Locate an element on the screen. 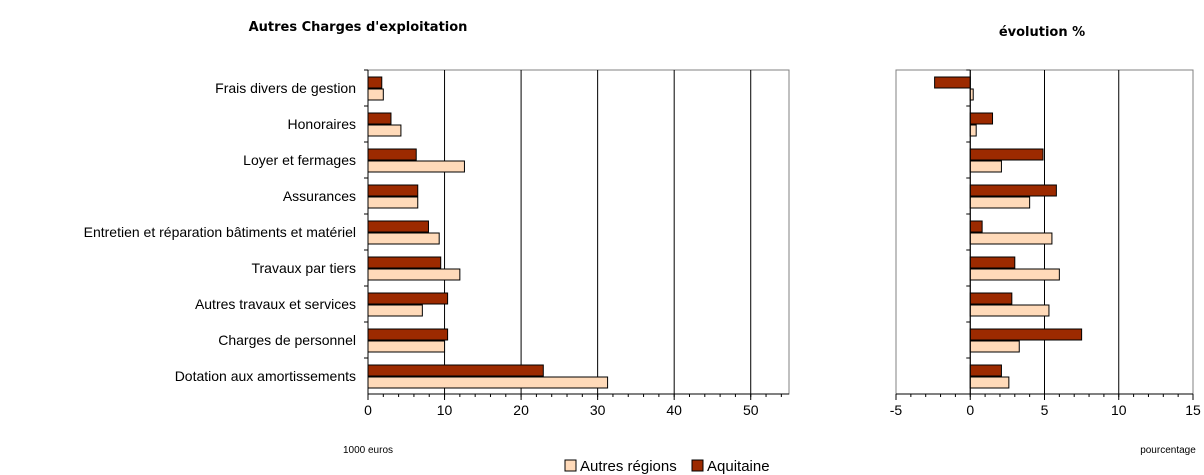  right-bar-autres-regions-autres-travaux-et-services is located at coordinates (1009, 310).